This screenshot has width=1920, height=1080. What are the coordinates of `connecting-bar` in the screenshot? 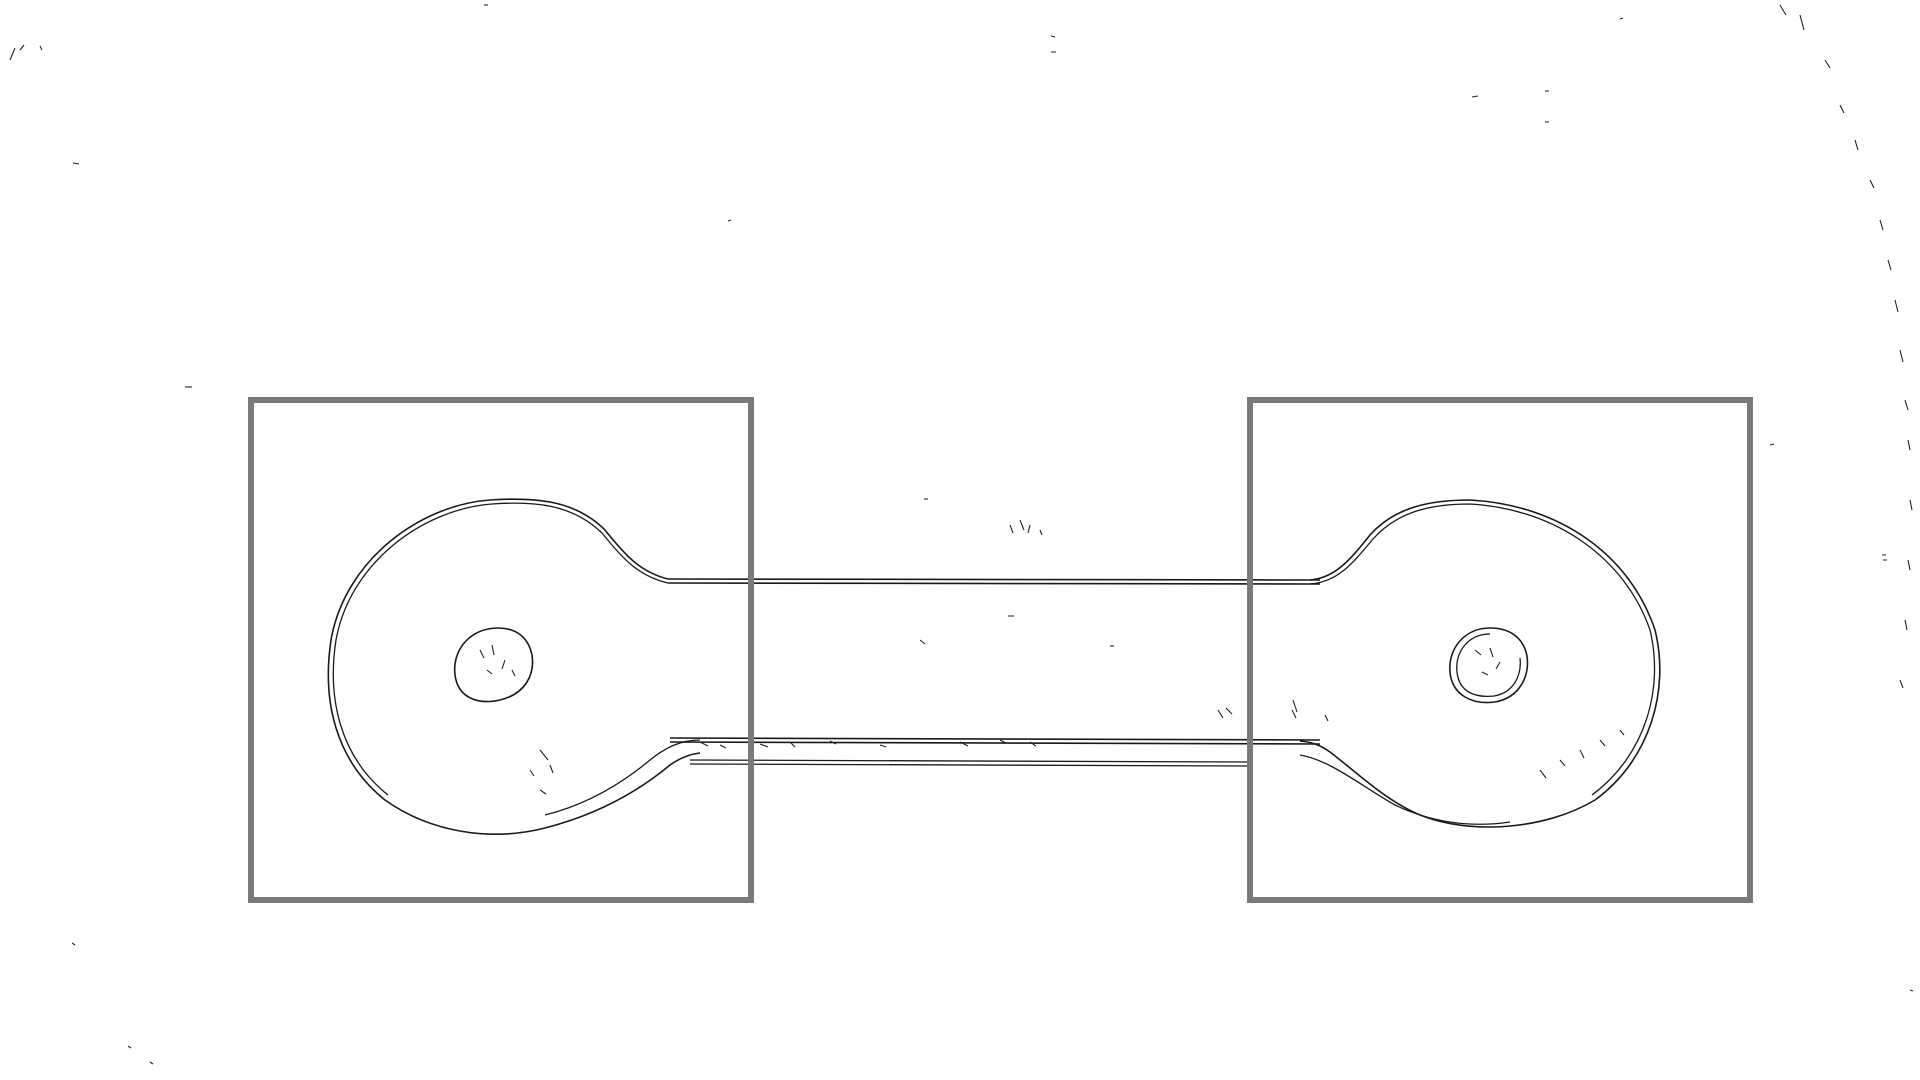 It's located at (994, 672).